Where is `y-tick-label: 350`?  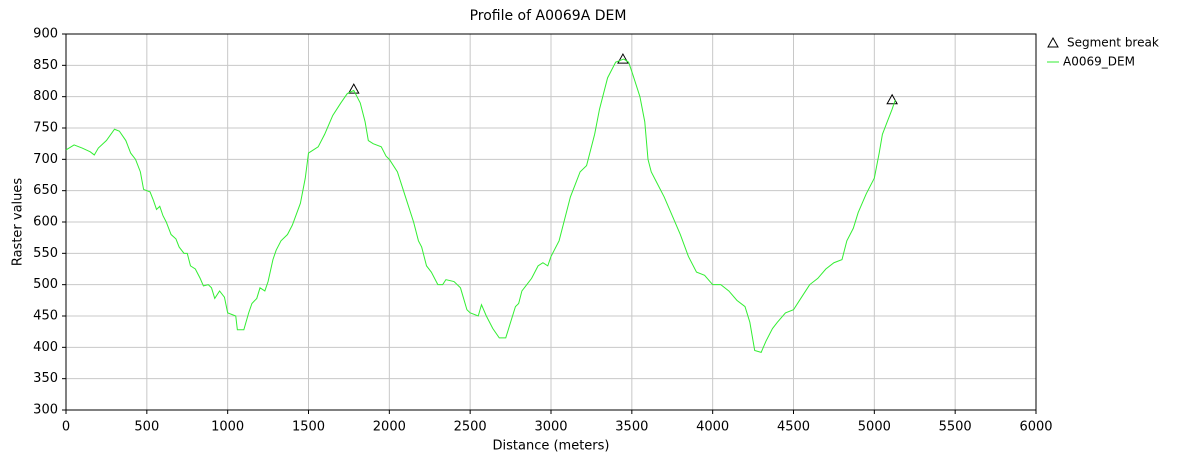 y-tick-label: 350 is located at coordinates (45, 378).